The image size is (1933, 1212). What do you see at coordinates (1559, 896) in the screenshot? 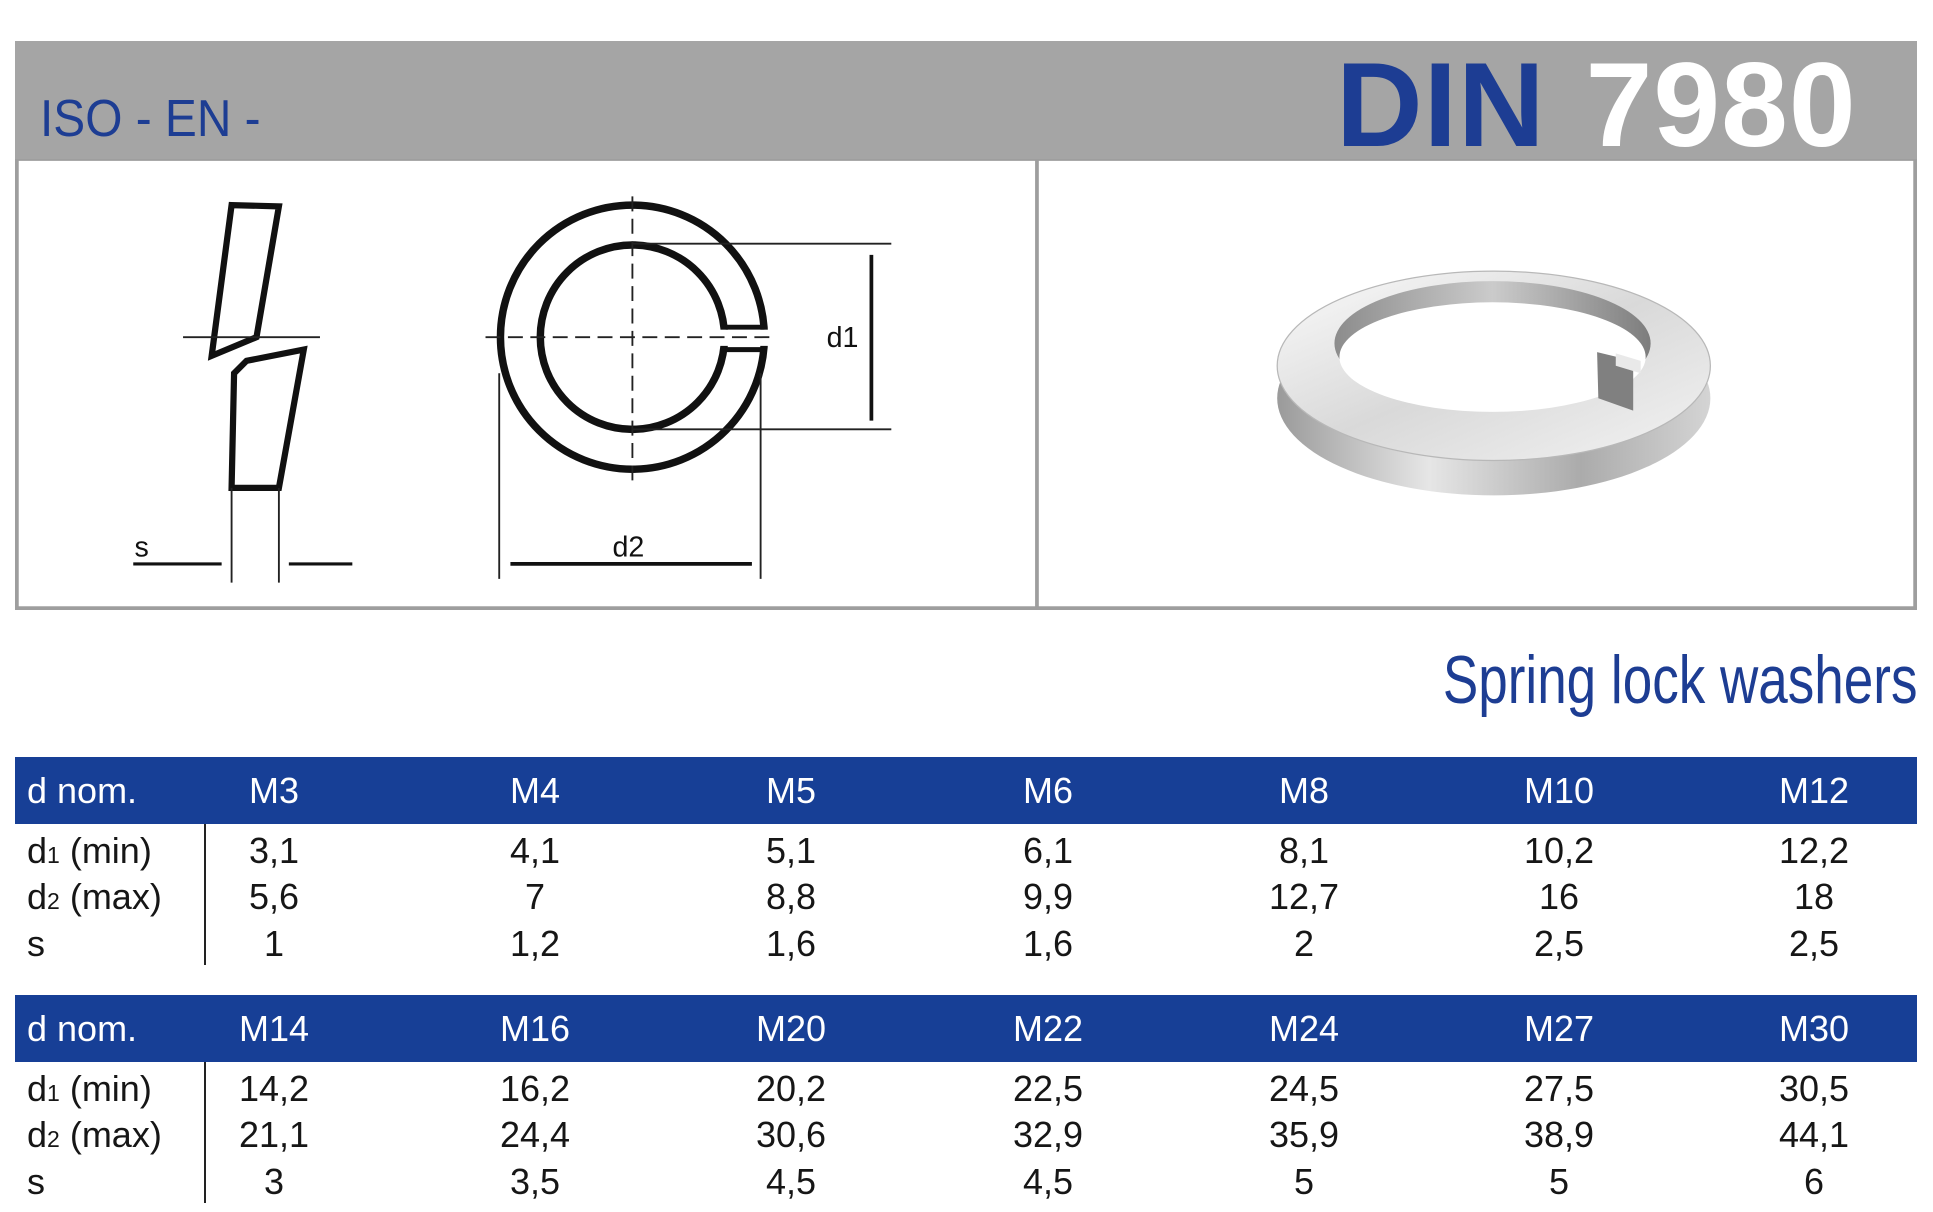
I see `table-cell: 16` at bounding box center [1559, 896].